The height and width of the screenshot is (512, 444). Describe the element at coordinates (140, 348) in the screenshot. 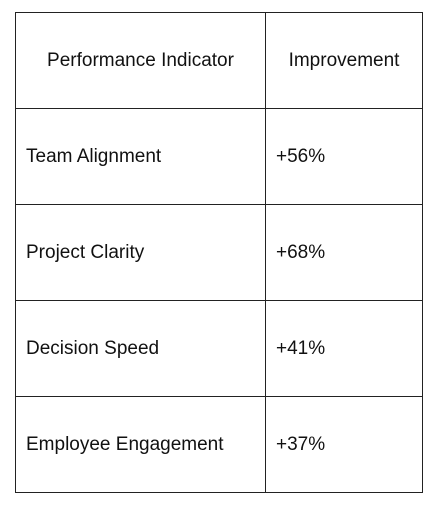

I see `indicator-cell: Decision Speed` at that location.